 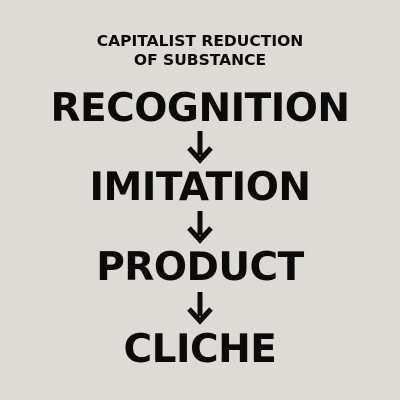 What do you see at coordinates (200, 267) in the screenshot?
I see `step-product: PRODUCT` at bounding box center [200, 267].